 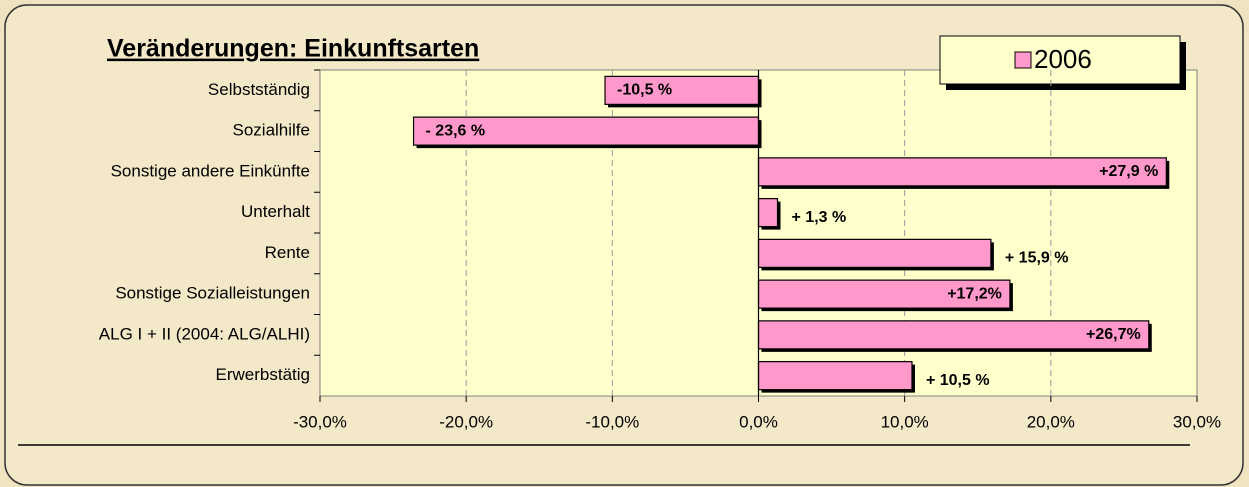 I want to click on legend-label: 2006, so click(x=1063, y=59).